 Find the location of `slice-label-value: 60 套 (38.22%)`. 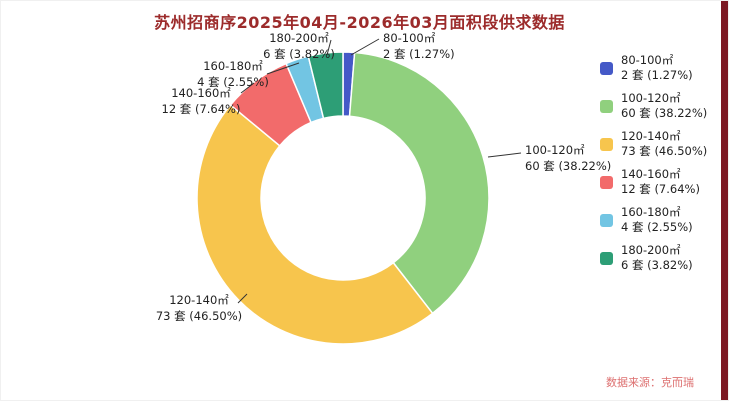

slice-label-value: 60 套 (38.22%) is located at coordinates (568, 166).